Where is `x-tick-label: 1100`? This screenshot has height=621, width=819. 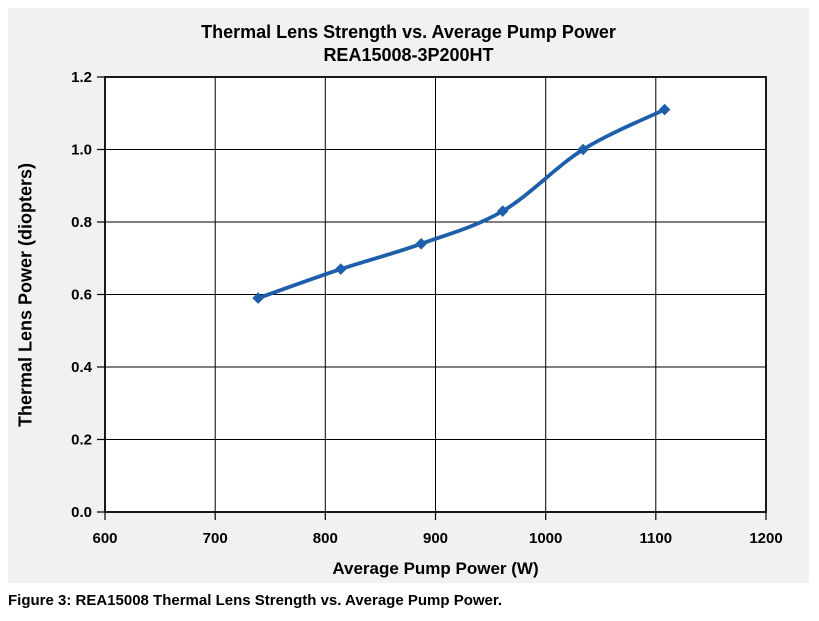 x-tick-label: 1100 is located at coordinates (656, 538).